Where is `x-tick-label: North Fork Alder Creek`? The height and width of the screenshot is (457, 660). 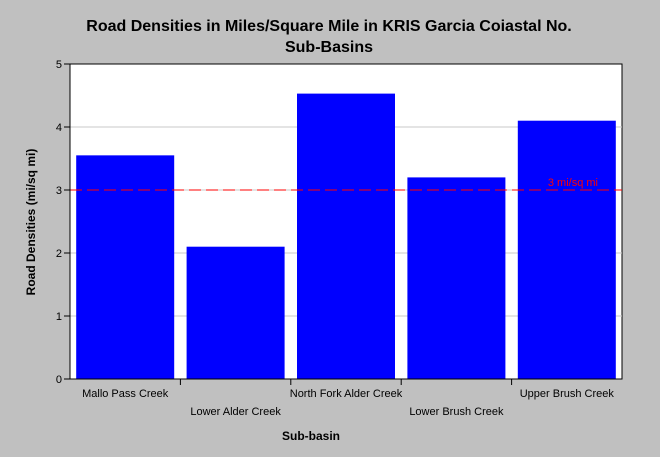
x-tick-label: North Fork Alder Creek is located at coordinates (346, 394).